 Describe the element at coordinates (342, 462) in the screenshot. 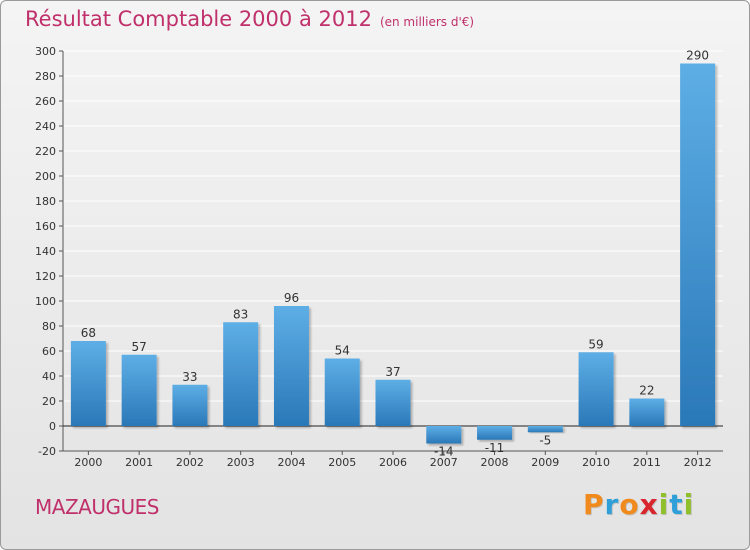

I see `x-tick-label: 2005` at that location.